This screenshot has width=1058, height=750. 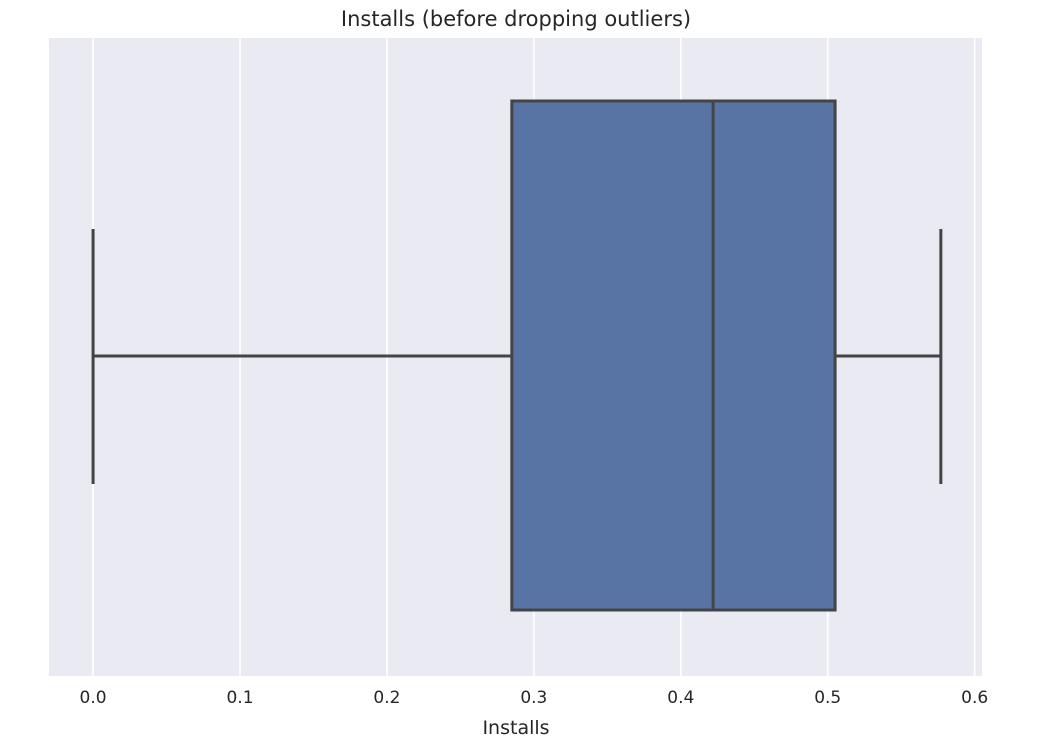 What do you see at coordinates (680, 698) in the screenshot?
I see `x-tick-label: 0.4` at bounding box center [680, 698].